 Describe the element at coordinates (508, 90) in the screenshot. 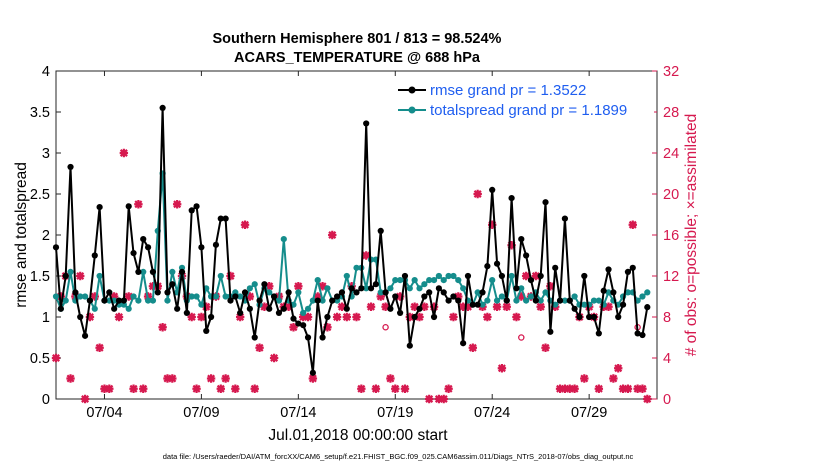

I see `legend-label-rmse: rmse grand pr = 1.3522` at that location.